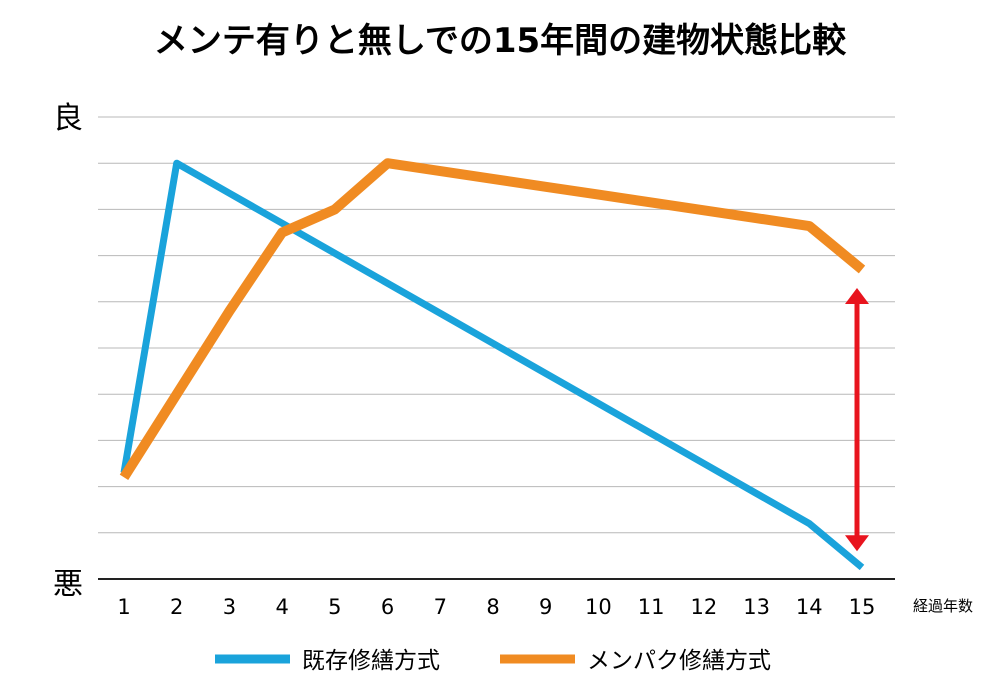 This screenshot has height=700, width=1000. Describe the element at coordinates (334, 607) in the screenshot. I see `x-tick-label: 5` at that location.